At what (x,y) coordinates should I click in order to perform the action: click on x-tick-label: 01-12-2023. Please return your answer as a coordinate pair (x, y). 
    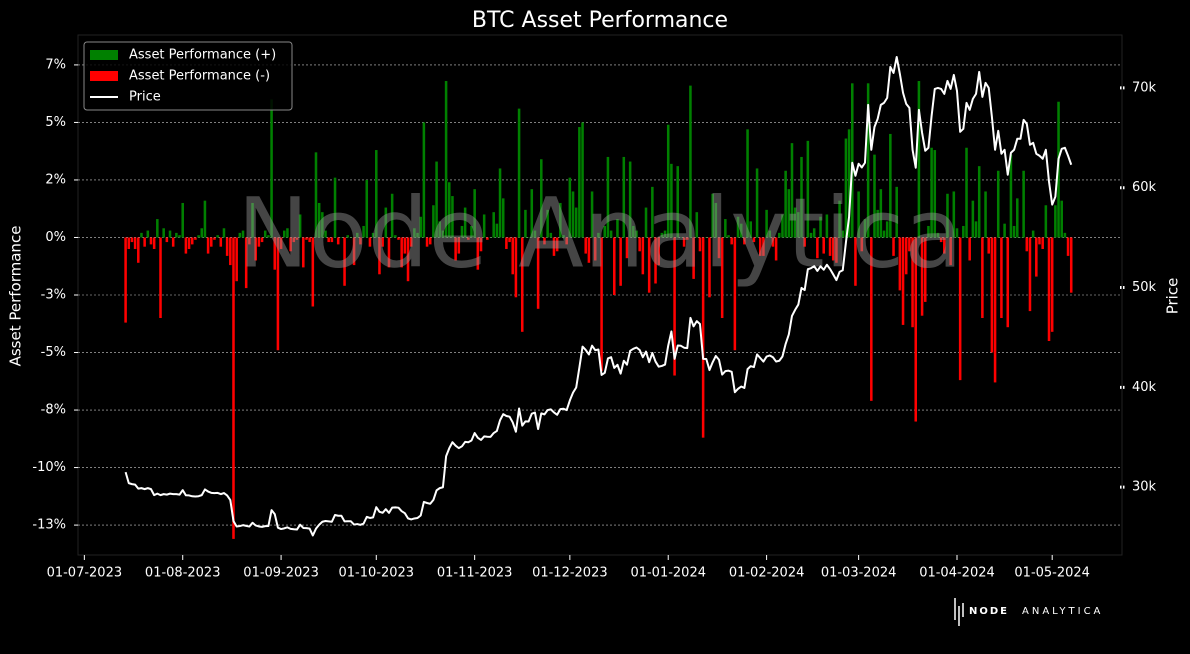
    Looking at the image, I should click on (570, 573).